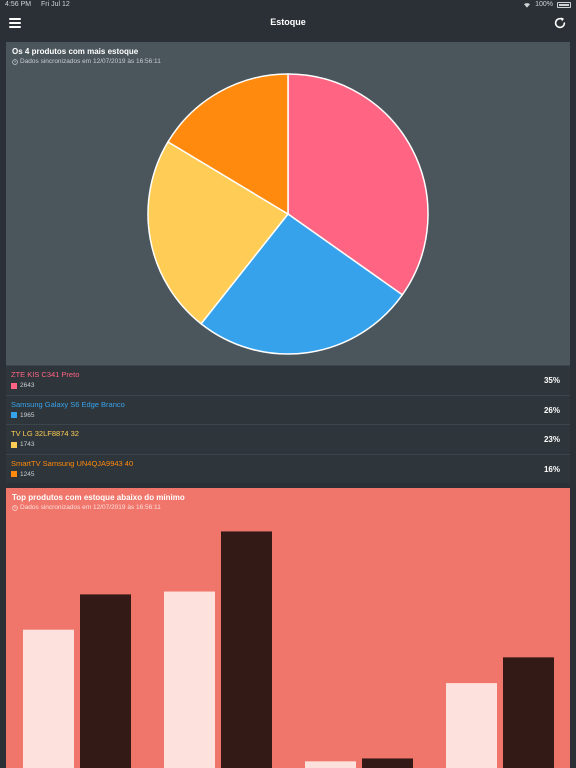 The width and height of the screenshot is (576, 768). Describe the element at coordinates (27, 385) in the screenshot. I see `legend-qty: 2643` at that location.